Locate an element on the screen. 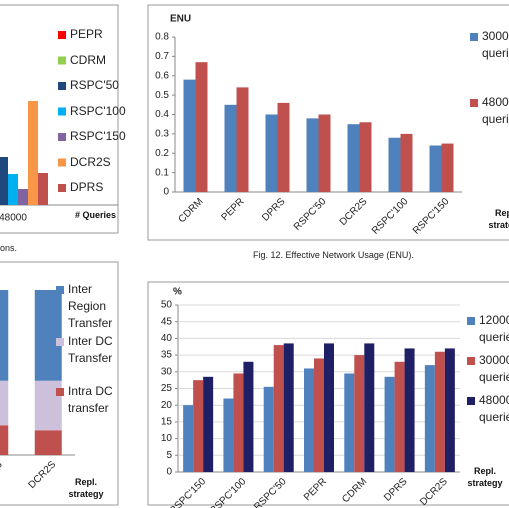 The width and height of the screenshot is (509, 508). legend-label: 12000 queries is located at coordinates (494, 328).